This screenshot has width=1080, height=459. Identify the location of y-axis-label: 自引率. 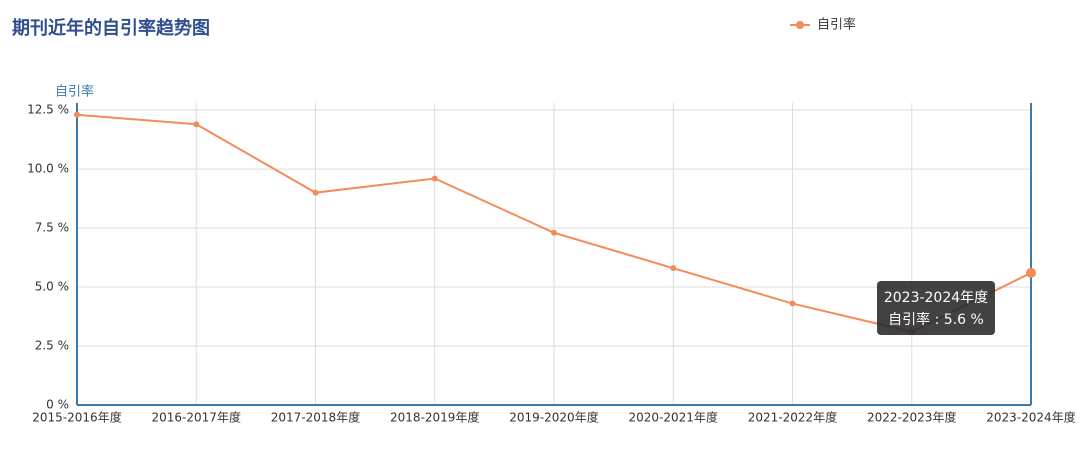
(74, 92).